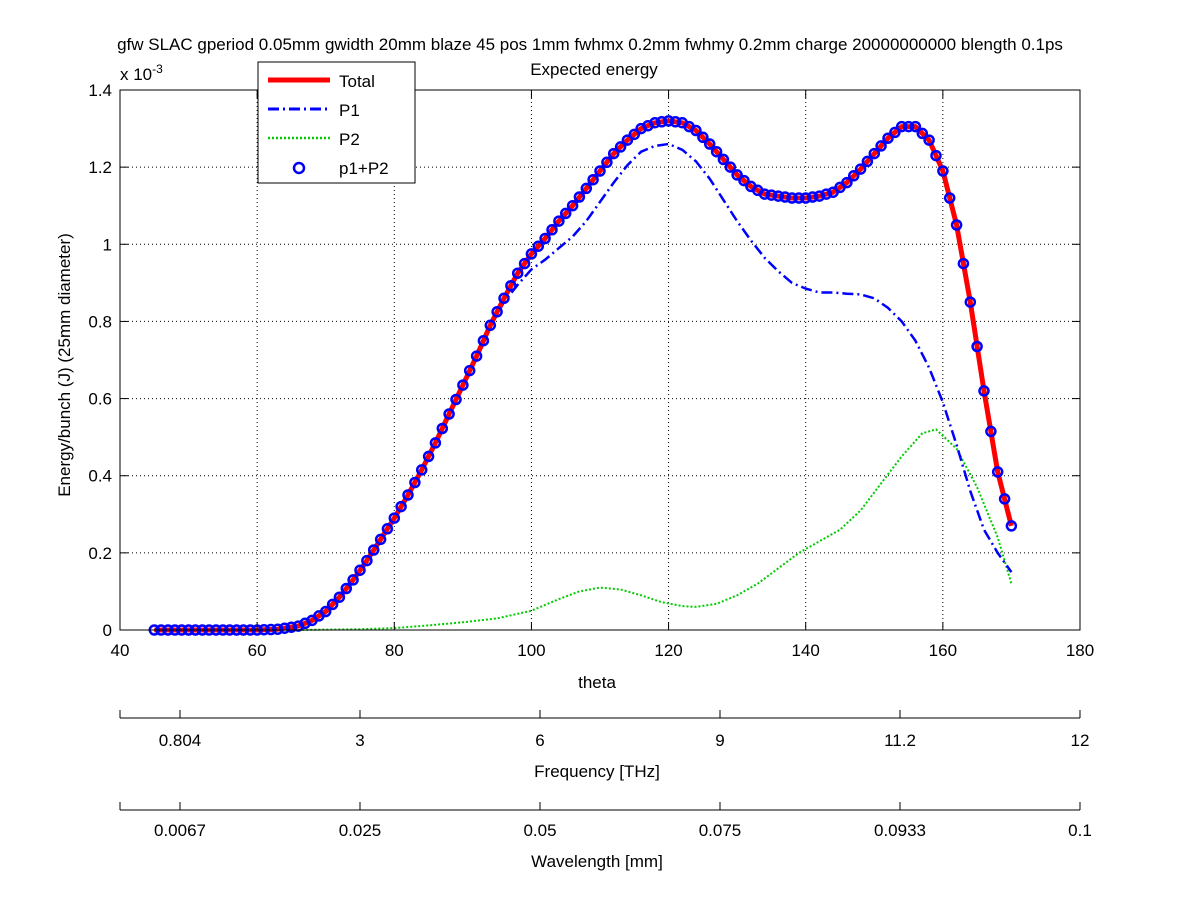  What do you see at coordinates (100, 167) in the screenshot?
I see `y-tick-label: 1.2` at bounding box center [100, 167].